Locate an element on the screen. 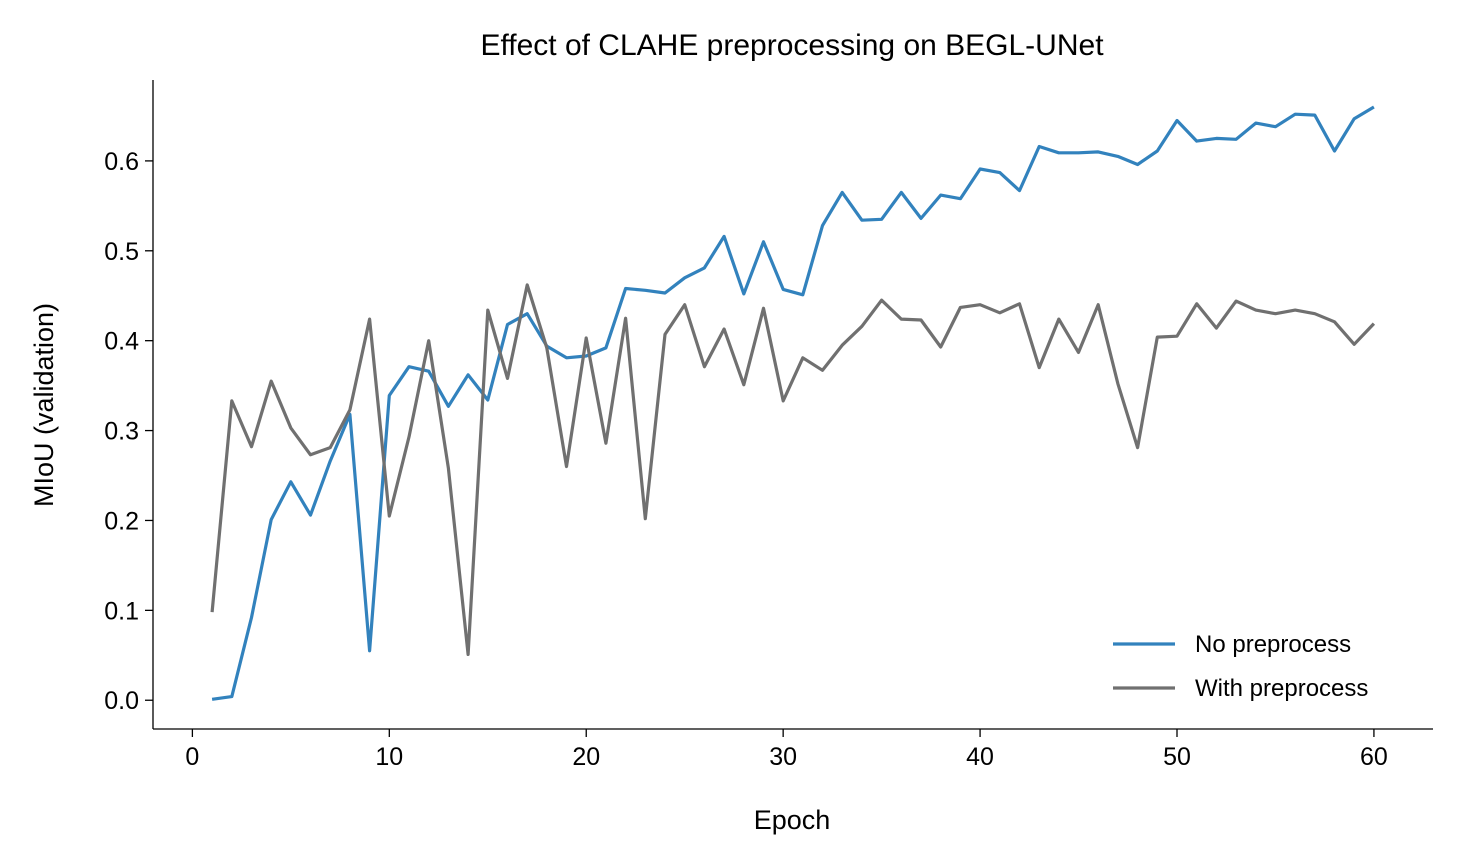 The height and width of the screenshot is (866, 1462). x-tick-label: 10 is located at coordinates (389, 757).